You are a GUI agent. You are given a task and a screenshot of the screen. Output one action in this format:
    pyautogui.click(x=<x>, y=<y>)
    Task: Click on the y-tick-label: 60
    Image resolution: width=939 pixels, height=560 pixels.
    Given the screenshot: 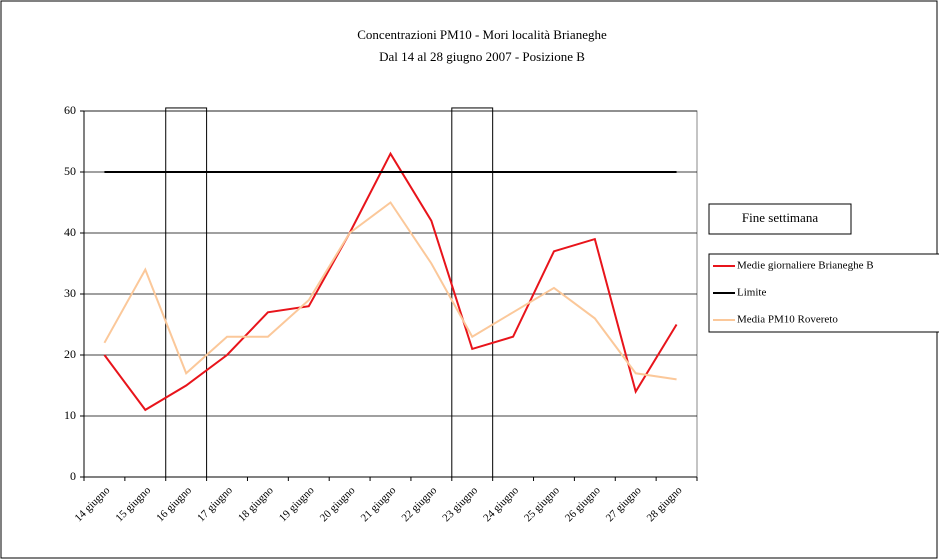 What is the action you would take?
    pyautogui.click(x=70, y=110)
    